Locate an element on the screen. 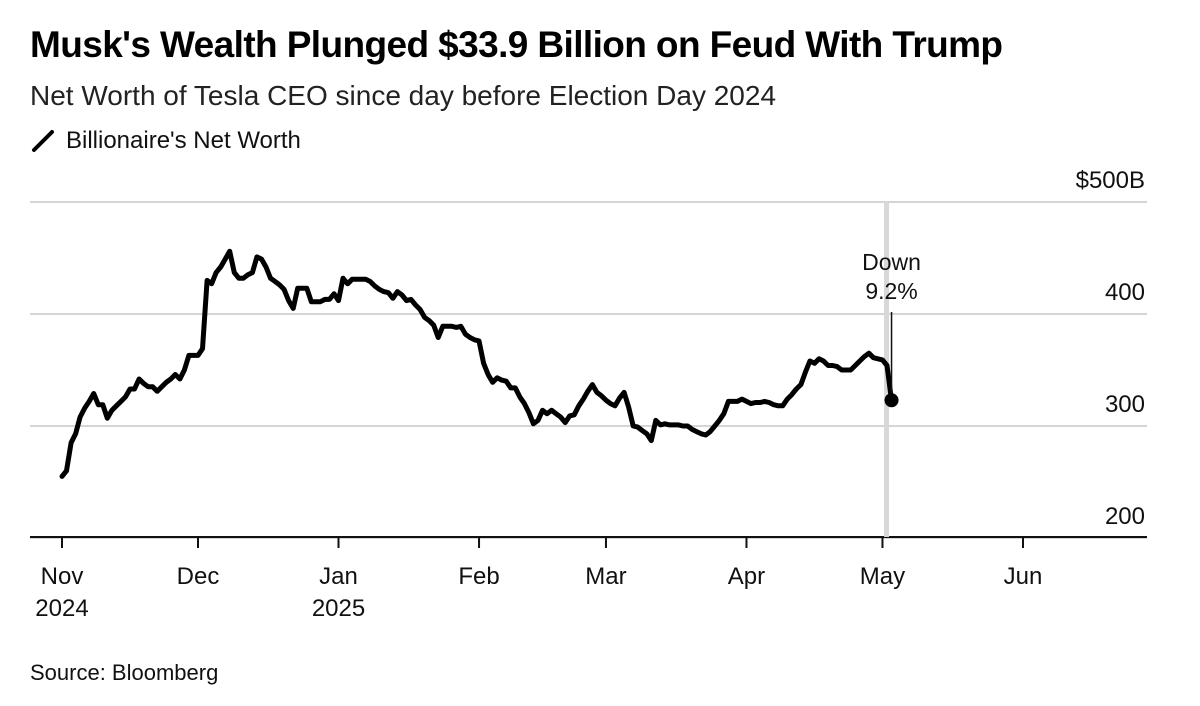 This screenshot has width=1200, height=706. x-tick-label: Mar is located at coordinates (605, 576).